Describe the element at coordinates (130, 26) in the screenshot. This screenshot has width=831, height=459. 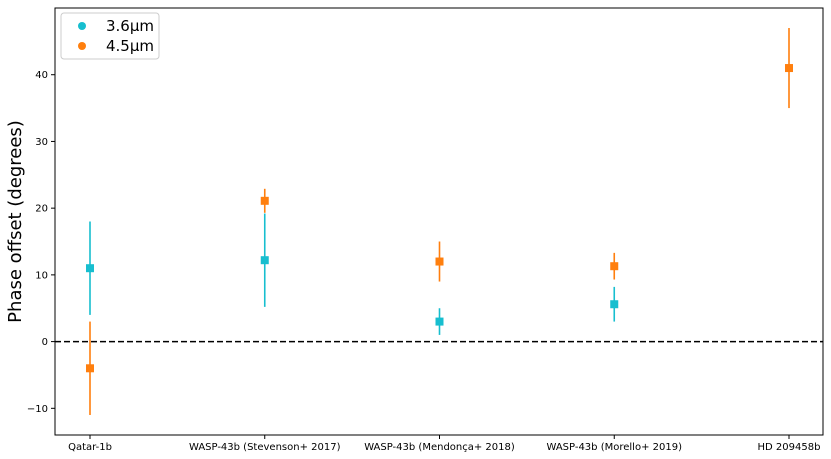
I see `legend-label: 3.6μm` at that location.